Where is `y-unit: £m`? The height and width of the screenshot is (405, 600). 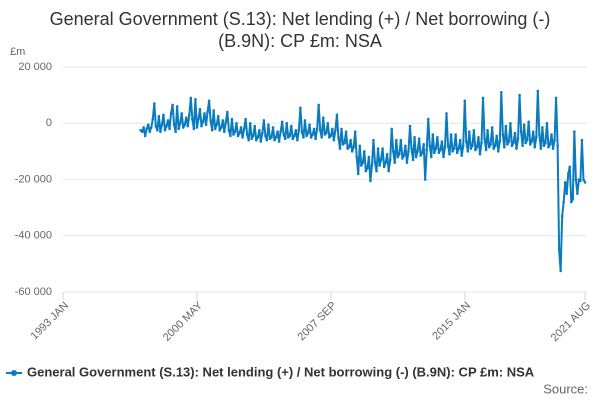
y-unit: £m is located at coordinates (17, 52).